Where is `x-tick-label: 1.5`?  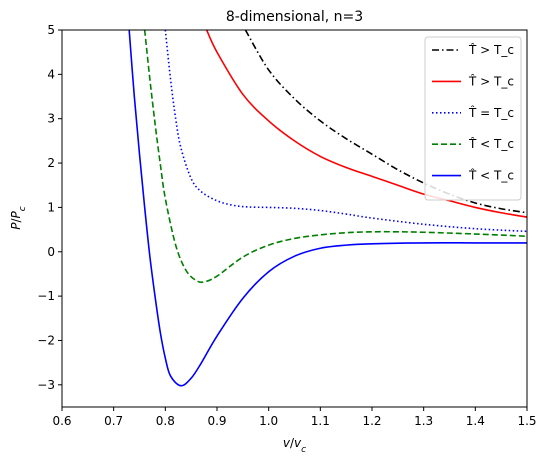
x-tick-label: 1.5 is located at coordinates (526, 421).